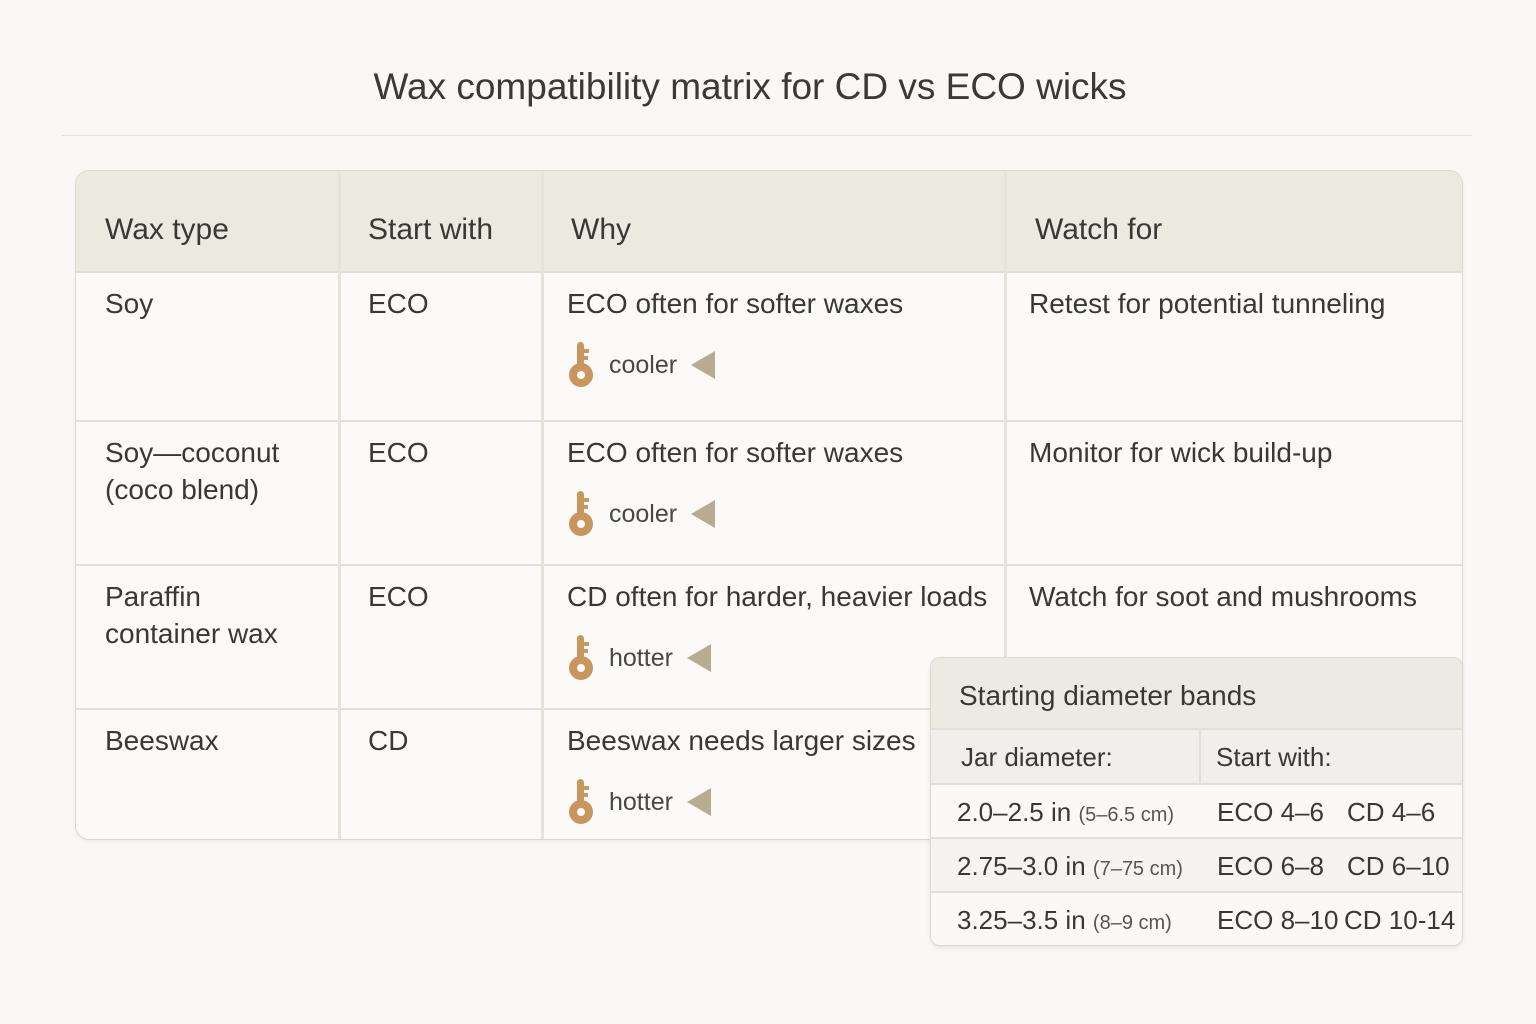 The image size is (1536, 1024). Describe the element at coordinates (1196, 693) in the screenshot. I see `bands-title: Starting diameter bands` at that location.